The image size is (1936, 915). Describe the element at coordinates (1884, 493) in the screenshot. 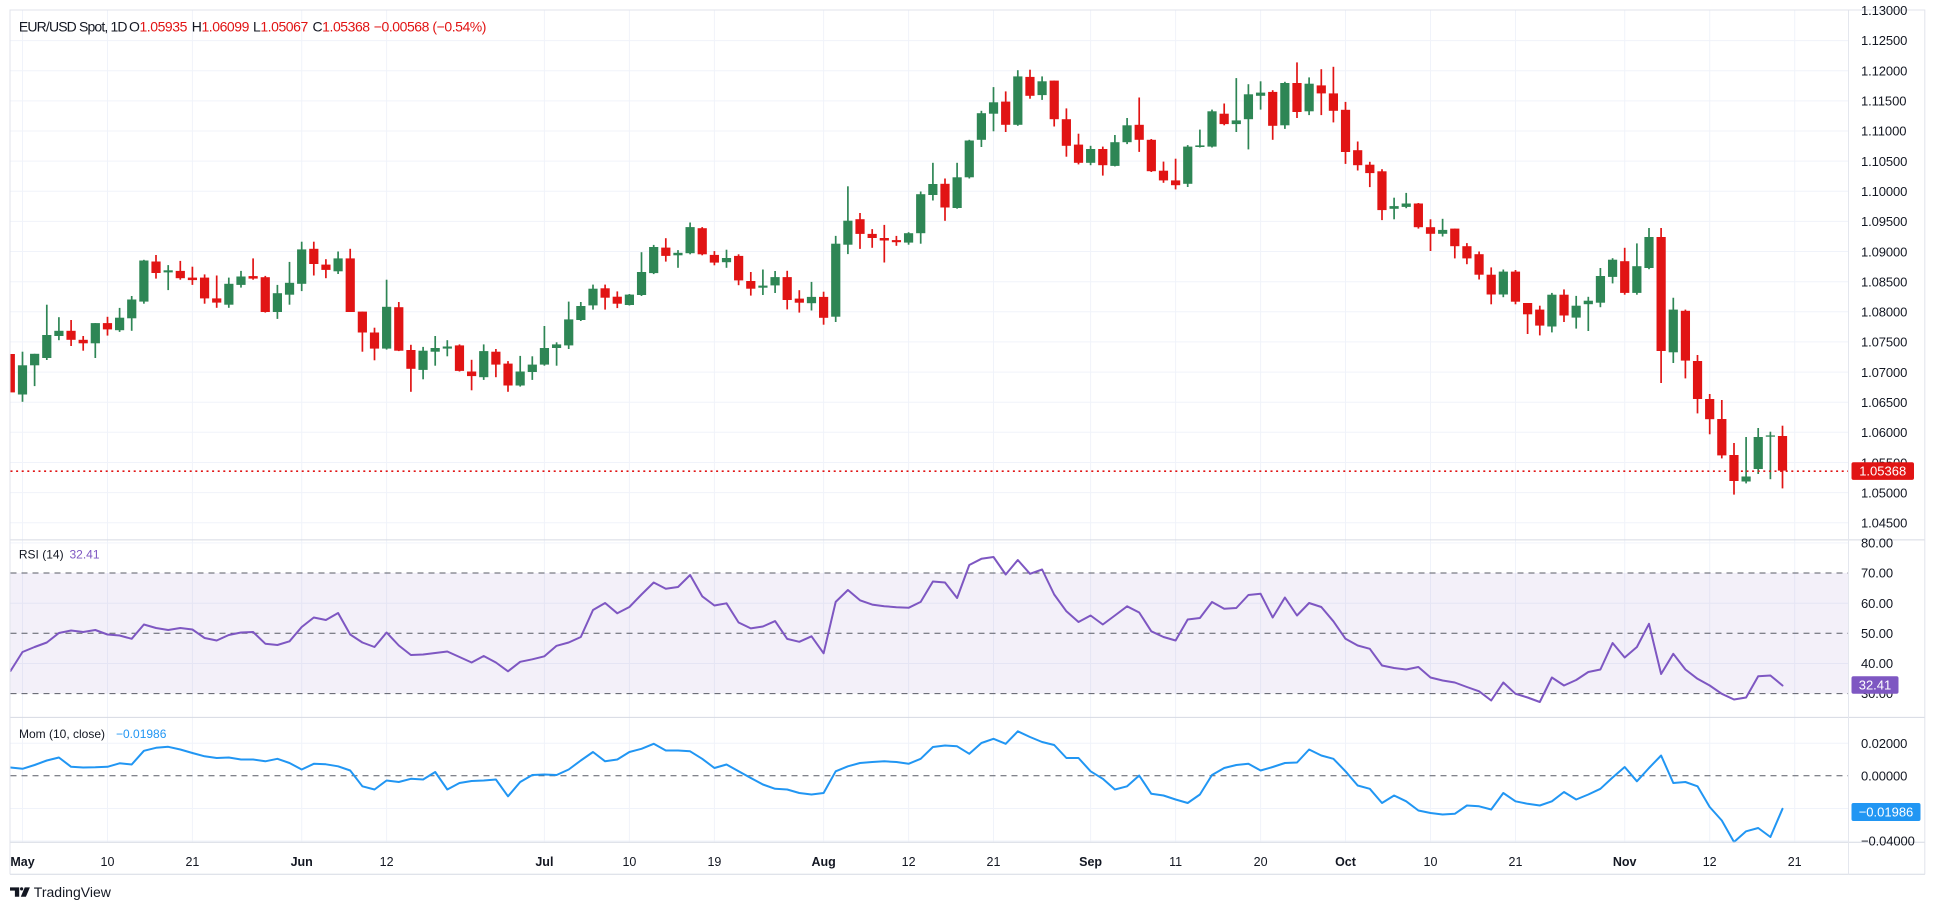

I see `svg-text: 1.05000` at that location.